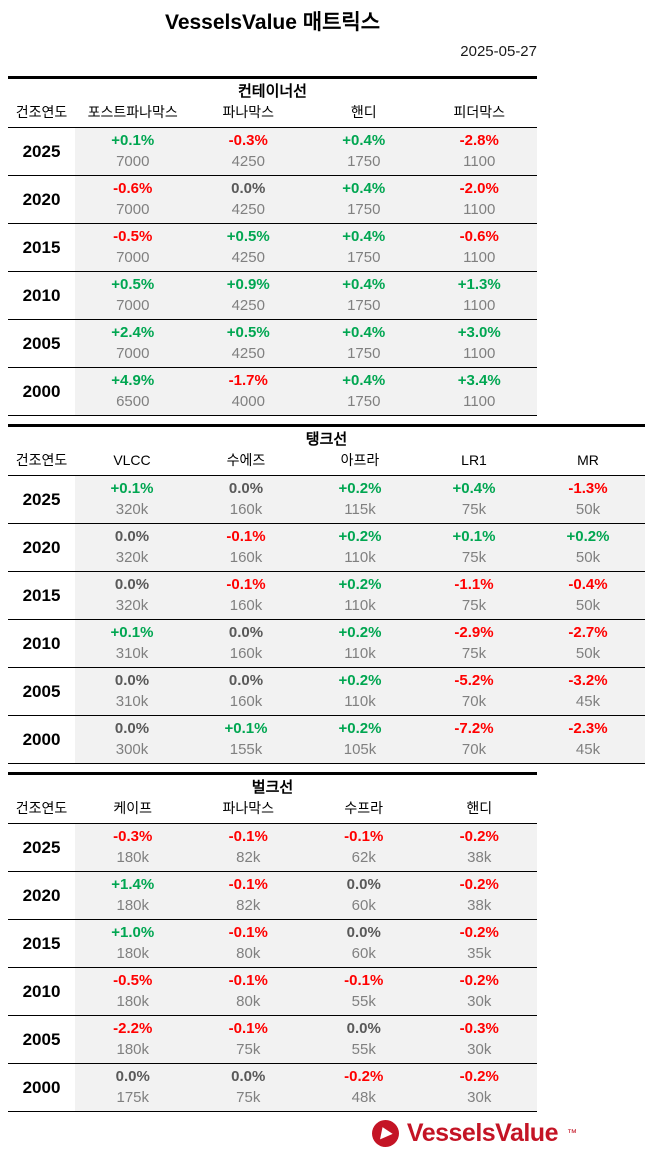  I want to click on column-header: MR, so click(588, 460).